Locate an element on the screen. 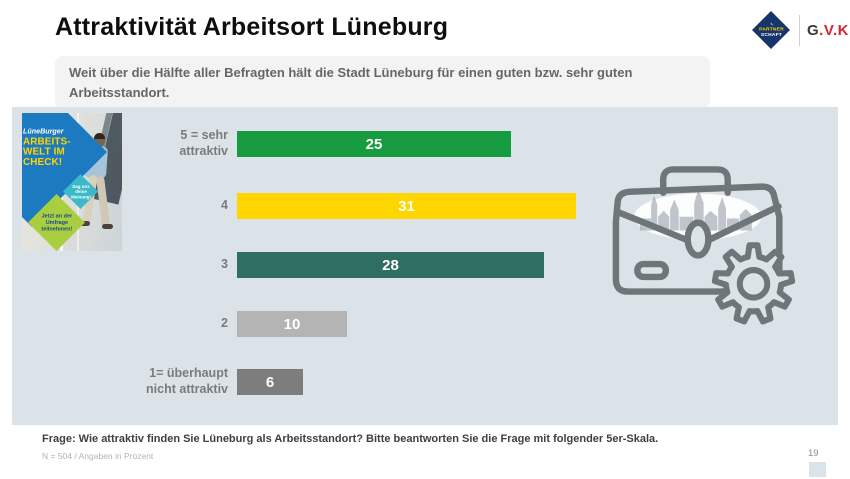 The image size is (850, 479). briefcase-handle is located at coordinates (695, 181).